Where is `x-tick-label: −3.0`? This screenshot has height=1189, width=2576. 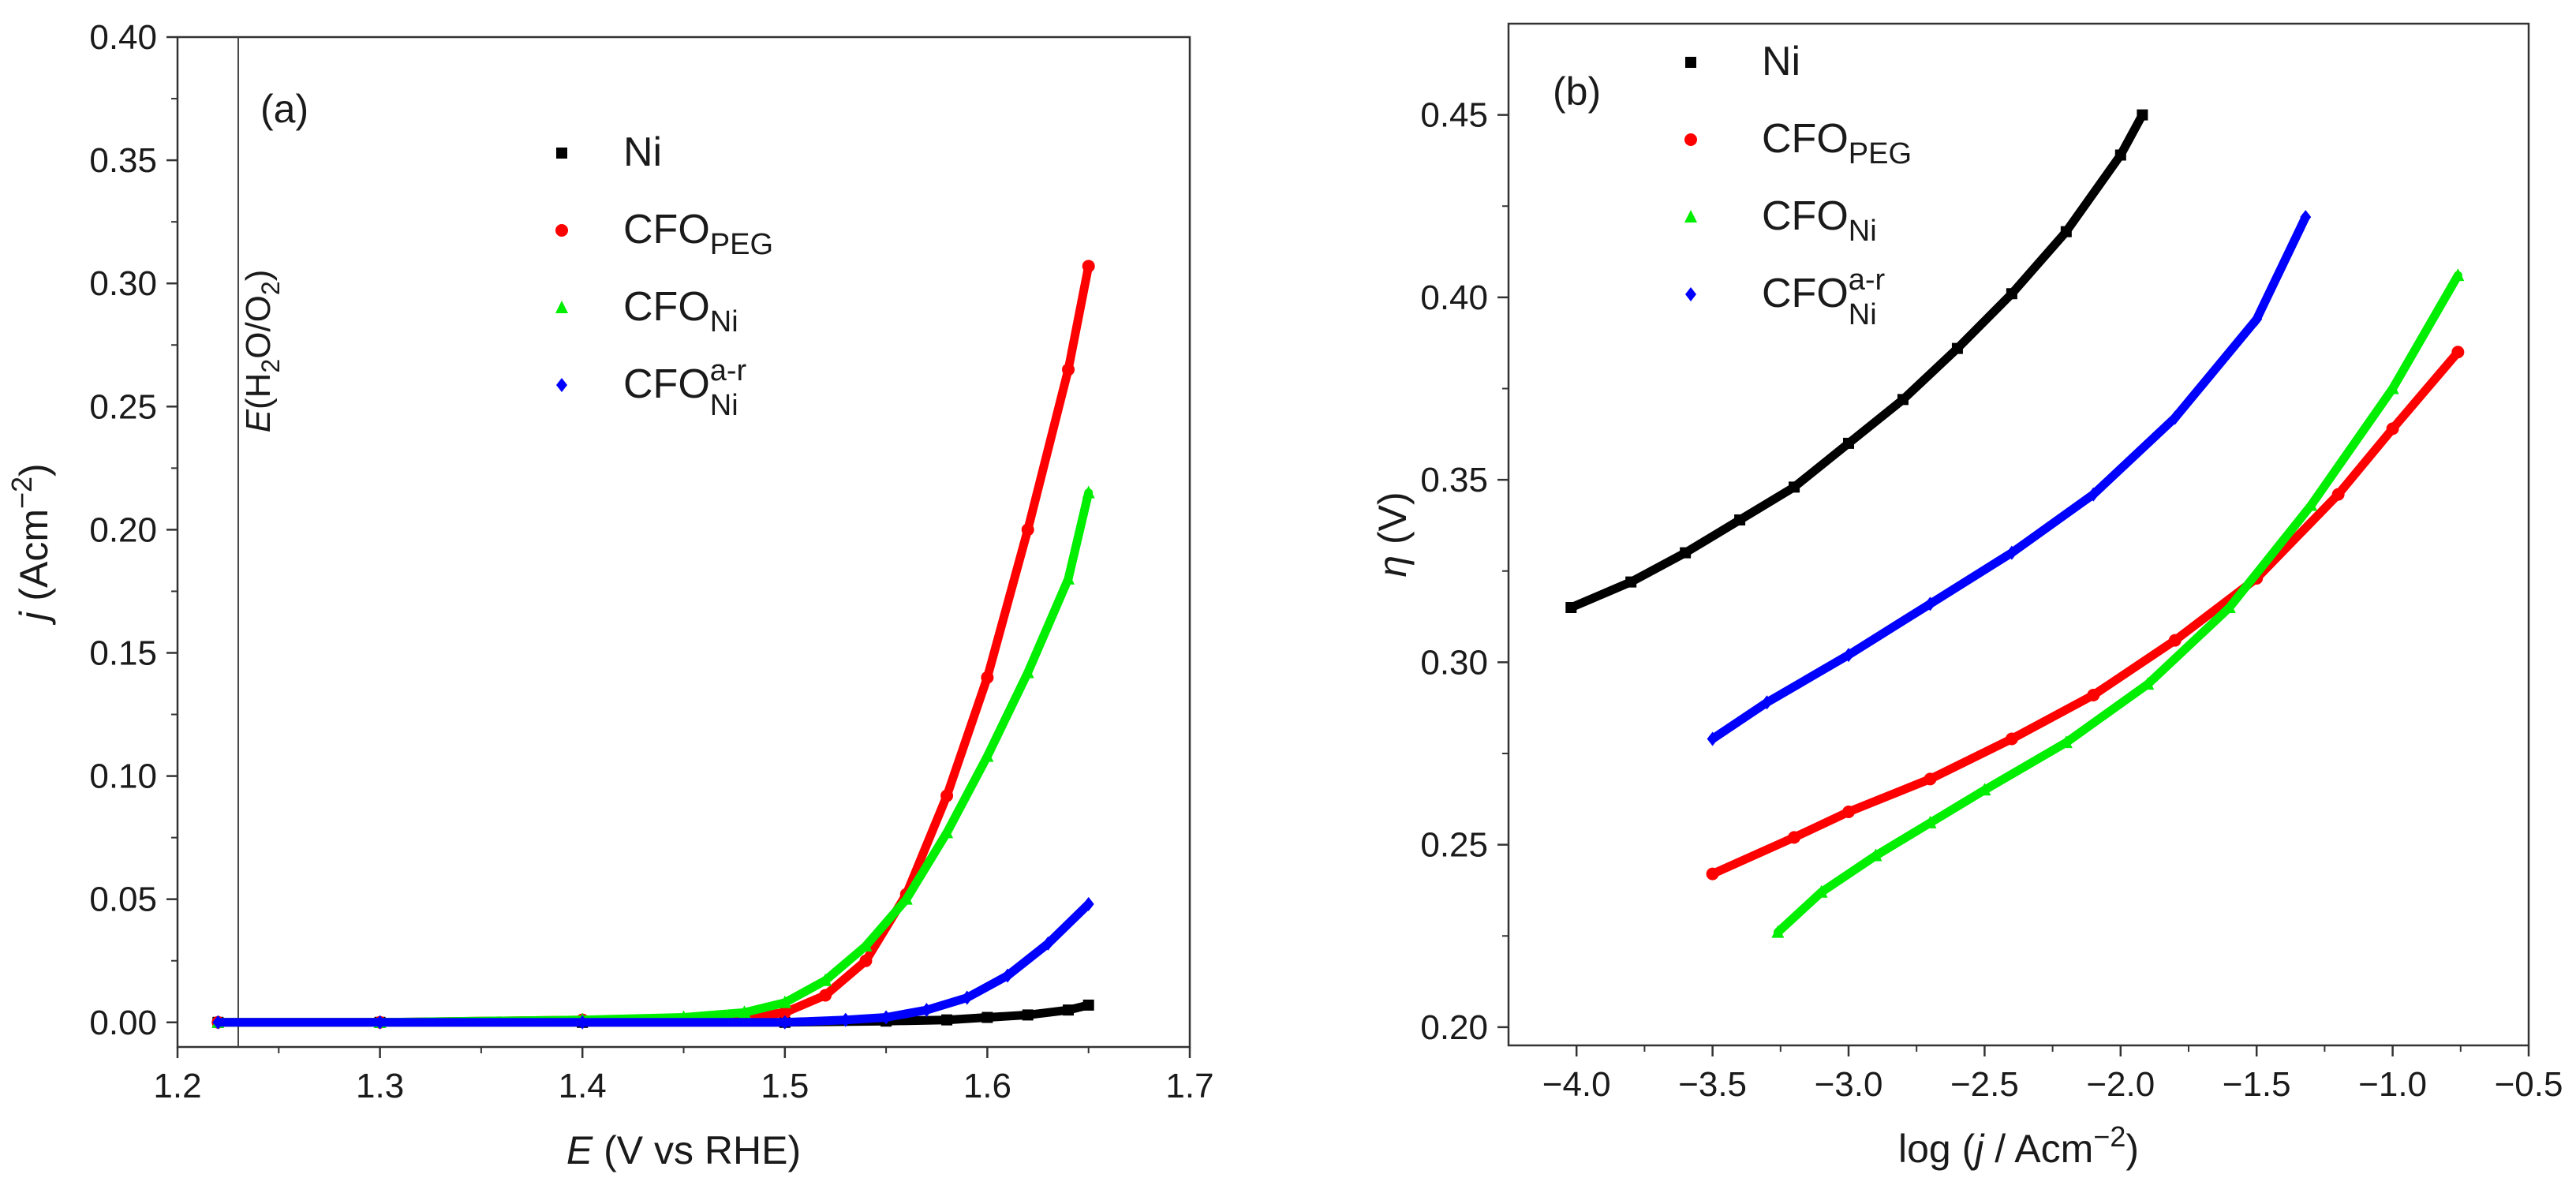 x-tick-label: −3.0 is located at coordinates (1849, 1084).